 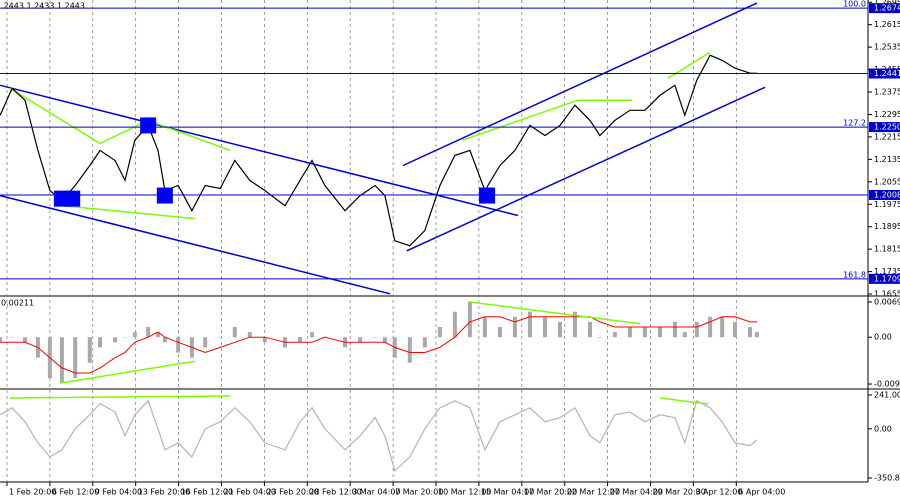 What do you see at coordinates (419, 492) in the screenshot?
I see `x-tick-label: 7 Mar 20:00` at bounding box center [419, 492].